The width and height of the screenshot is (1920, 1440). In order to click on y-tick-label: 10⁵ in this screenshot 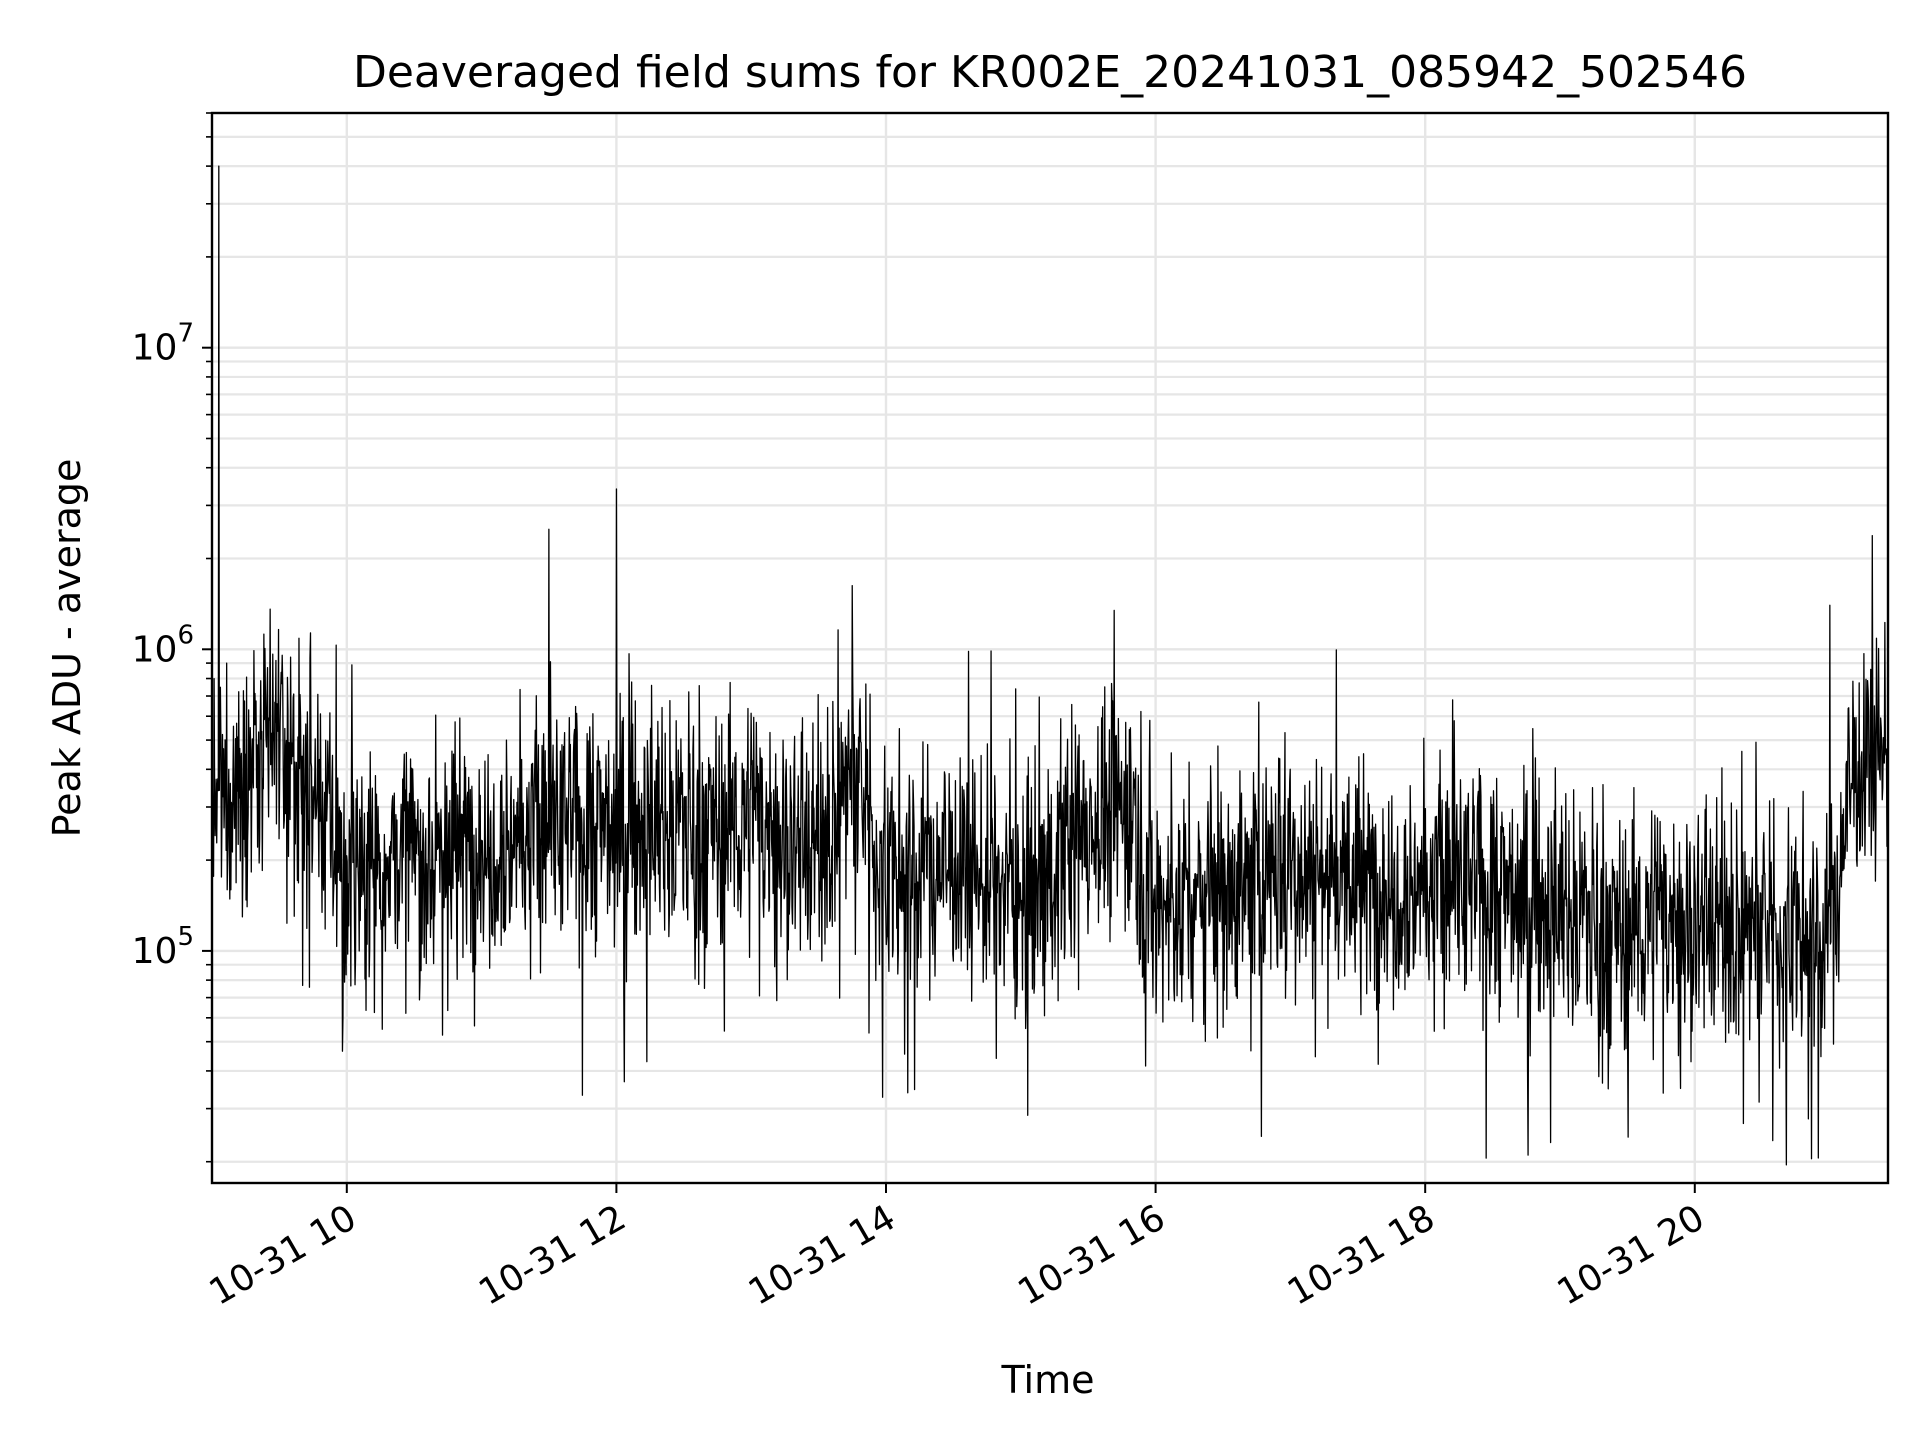, I will do `click(163, 947)`.